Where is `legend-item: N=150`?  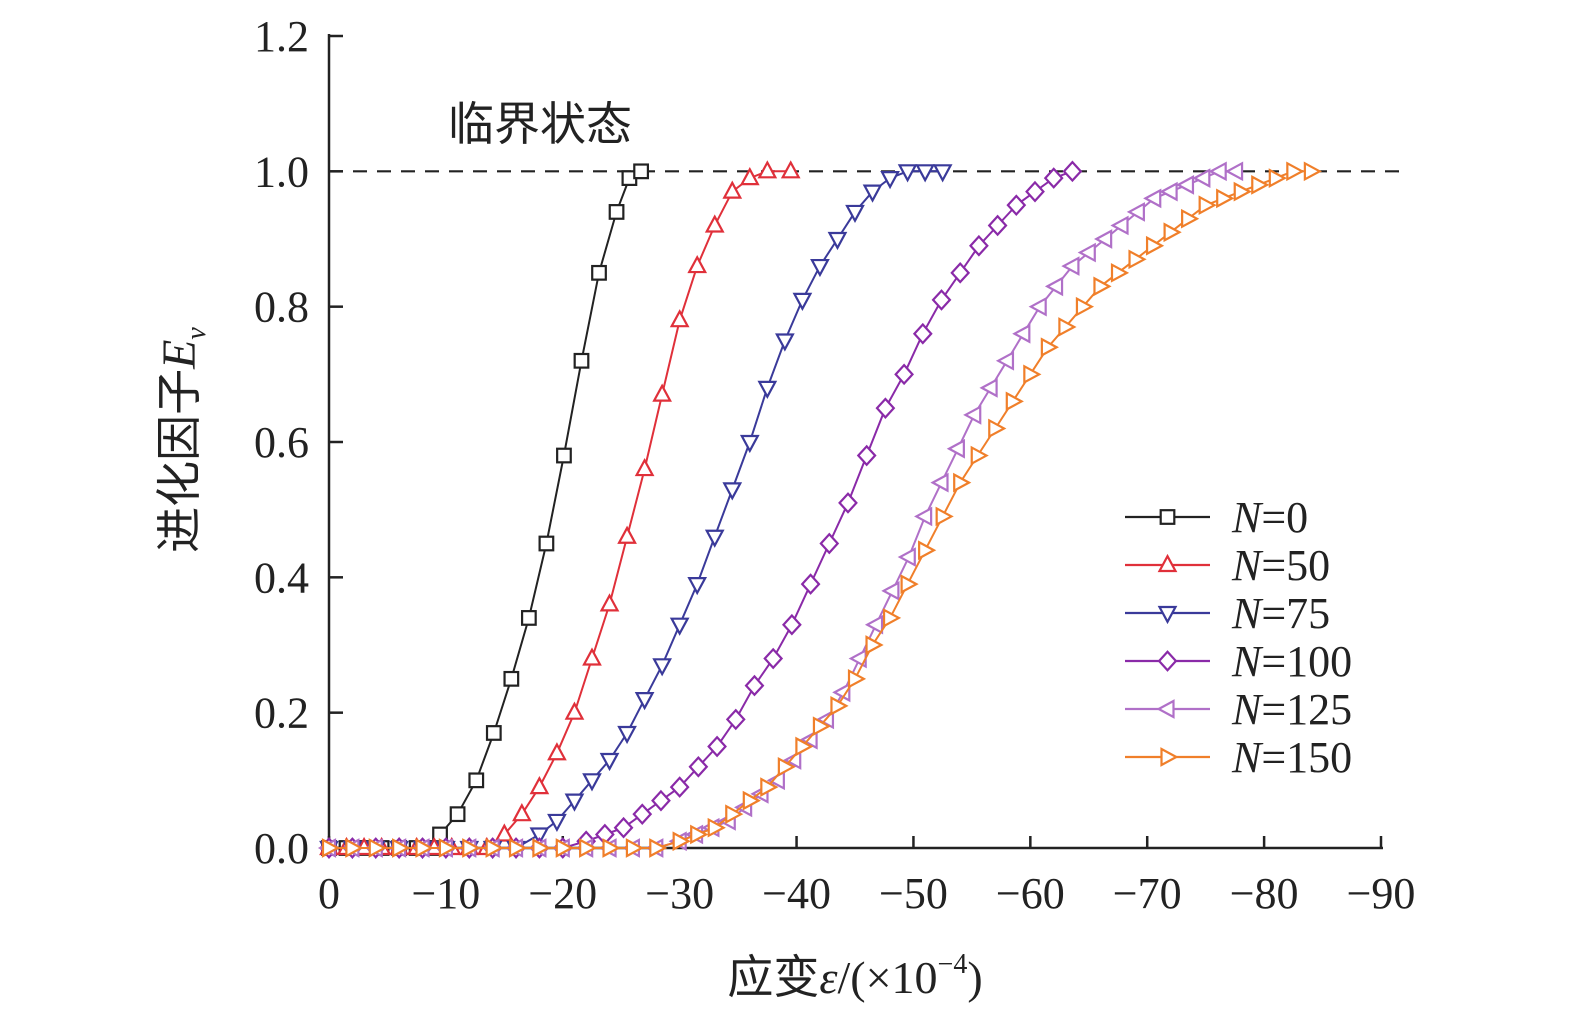
legend-item: N=150 is located at coordinates (1238, 757).